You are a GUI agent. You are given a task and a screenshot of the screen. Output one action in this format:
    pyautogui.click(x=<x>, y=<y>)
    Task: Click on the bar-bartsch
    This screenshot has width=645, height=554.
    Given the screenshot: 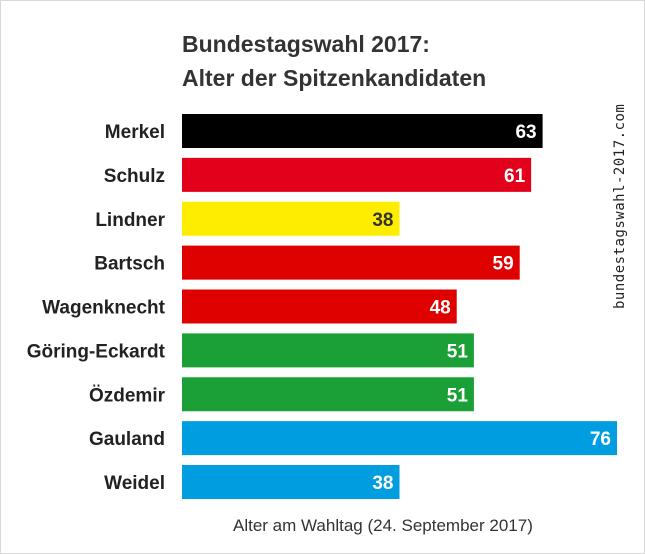 What is the action you would take?
    pyautogui.click(x=351, y=262)
    